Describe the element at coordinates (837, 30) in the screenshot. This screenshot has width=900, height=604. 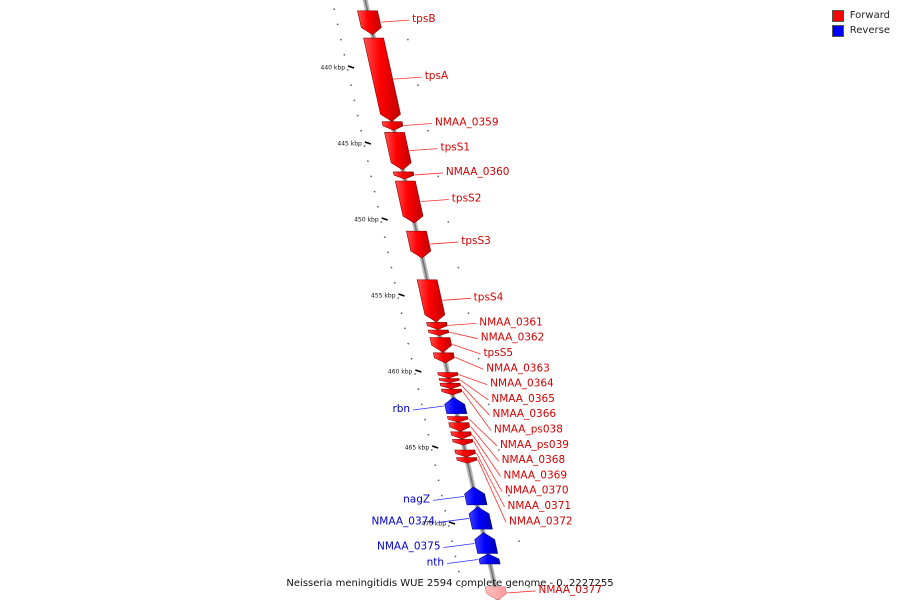
I see `legend-swatch-reverse` at that location.